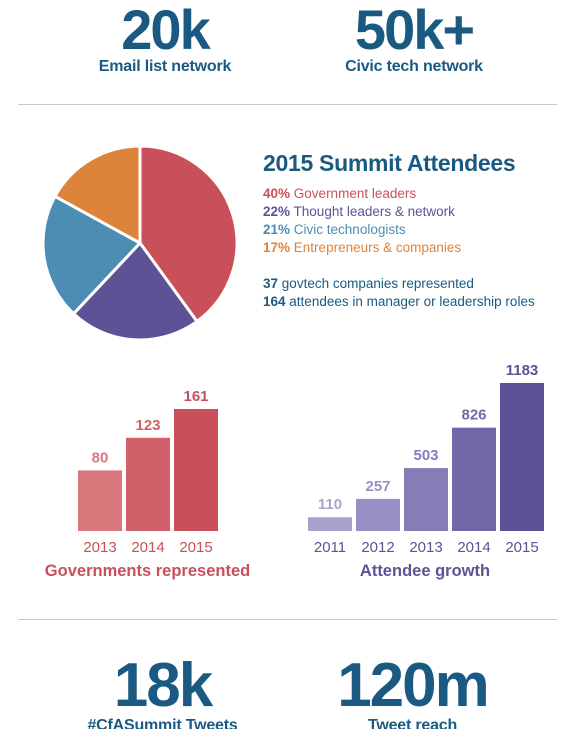  What do you see at coordinates (277, 247) in the screenshot?
I see `legend-pct: 17%` at bounding box center [277, 247].